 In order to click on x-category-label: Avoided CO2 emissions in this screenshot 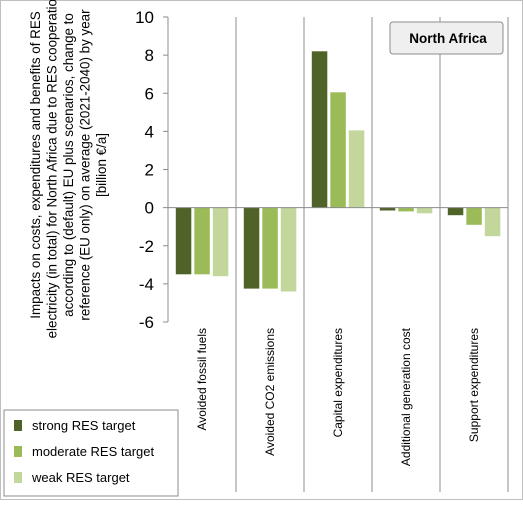, I will do `click(270, 392)`.